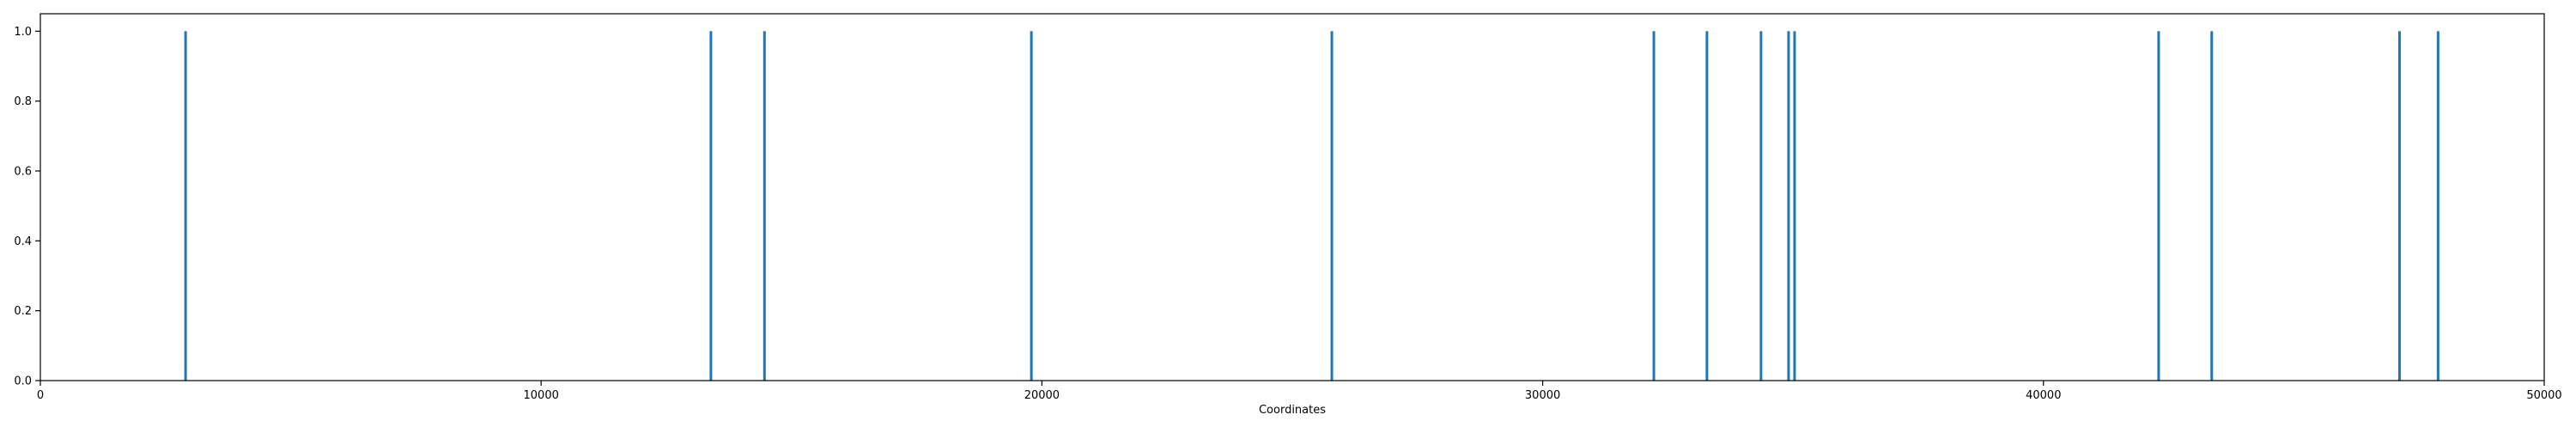  Describe the element at coordinates (1543, 395) in the screenshot. I see `x-tick-label: 30000` at that location.